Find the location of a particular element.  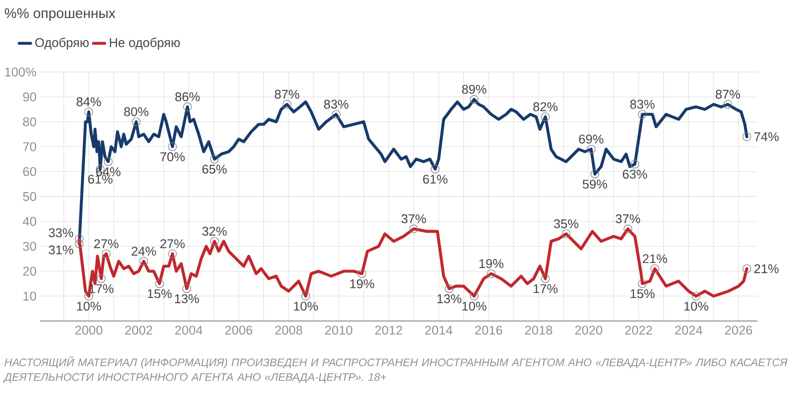

y-tick-label: 10 is located at coordinates (29, 296).